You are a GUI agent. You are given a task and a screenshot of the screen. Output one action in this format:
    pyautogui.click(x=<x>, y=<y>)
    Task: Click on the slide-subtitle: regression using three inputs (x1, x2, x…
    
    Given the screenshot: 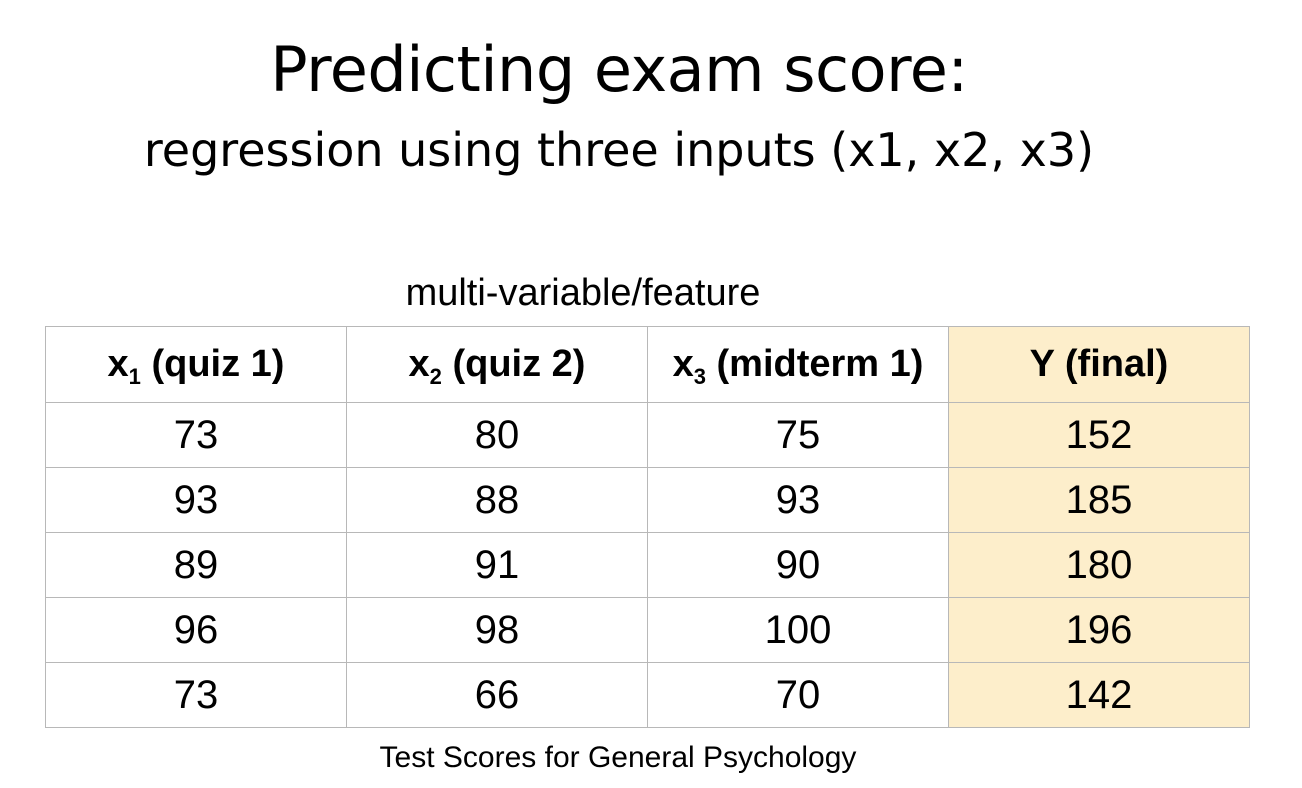 What is the action you would take?
    pyautogui.click(x=619, y=150)
    